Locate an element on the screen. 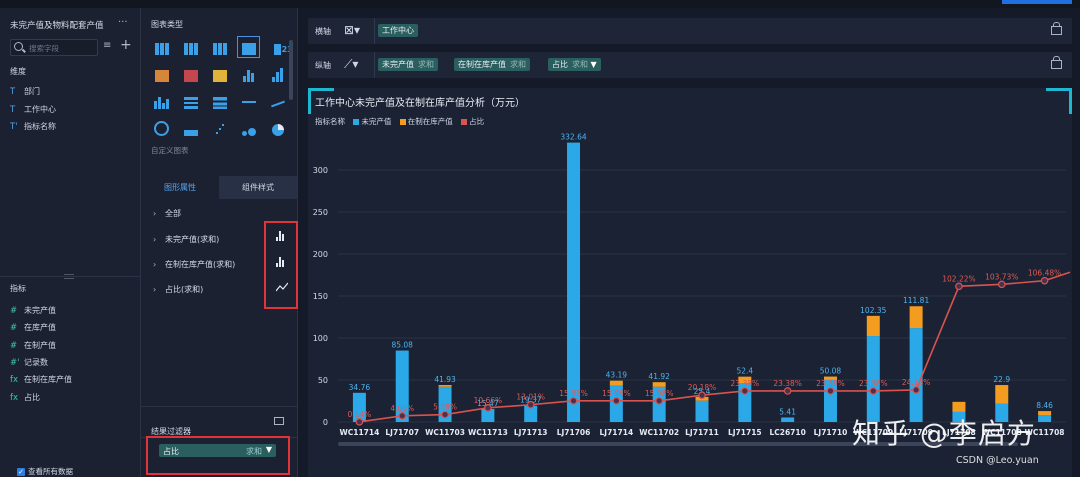 The width and height of the screenshot is (1080, 477). dimension-field: T 工作中心 is located at coordinates (33, 109).